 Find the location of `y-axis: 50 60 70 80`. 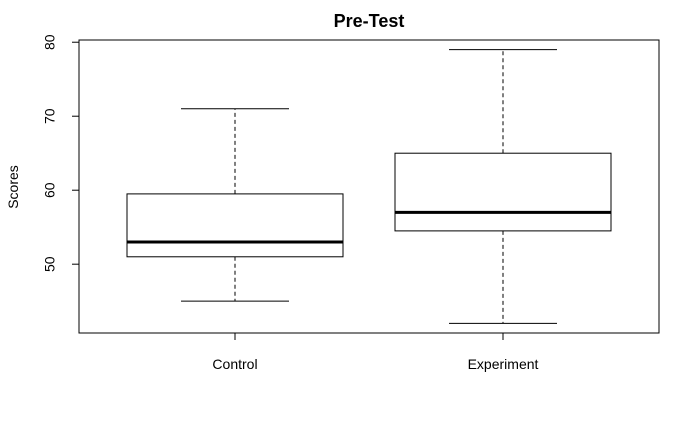

y-axis: 50 60 70 80 is located at coordinates (60, 153).